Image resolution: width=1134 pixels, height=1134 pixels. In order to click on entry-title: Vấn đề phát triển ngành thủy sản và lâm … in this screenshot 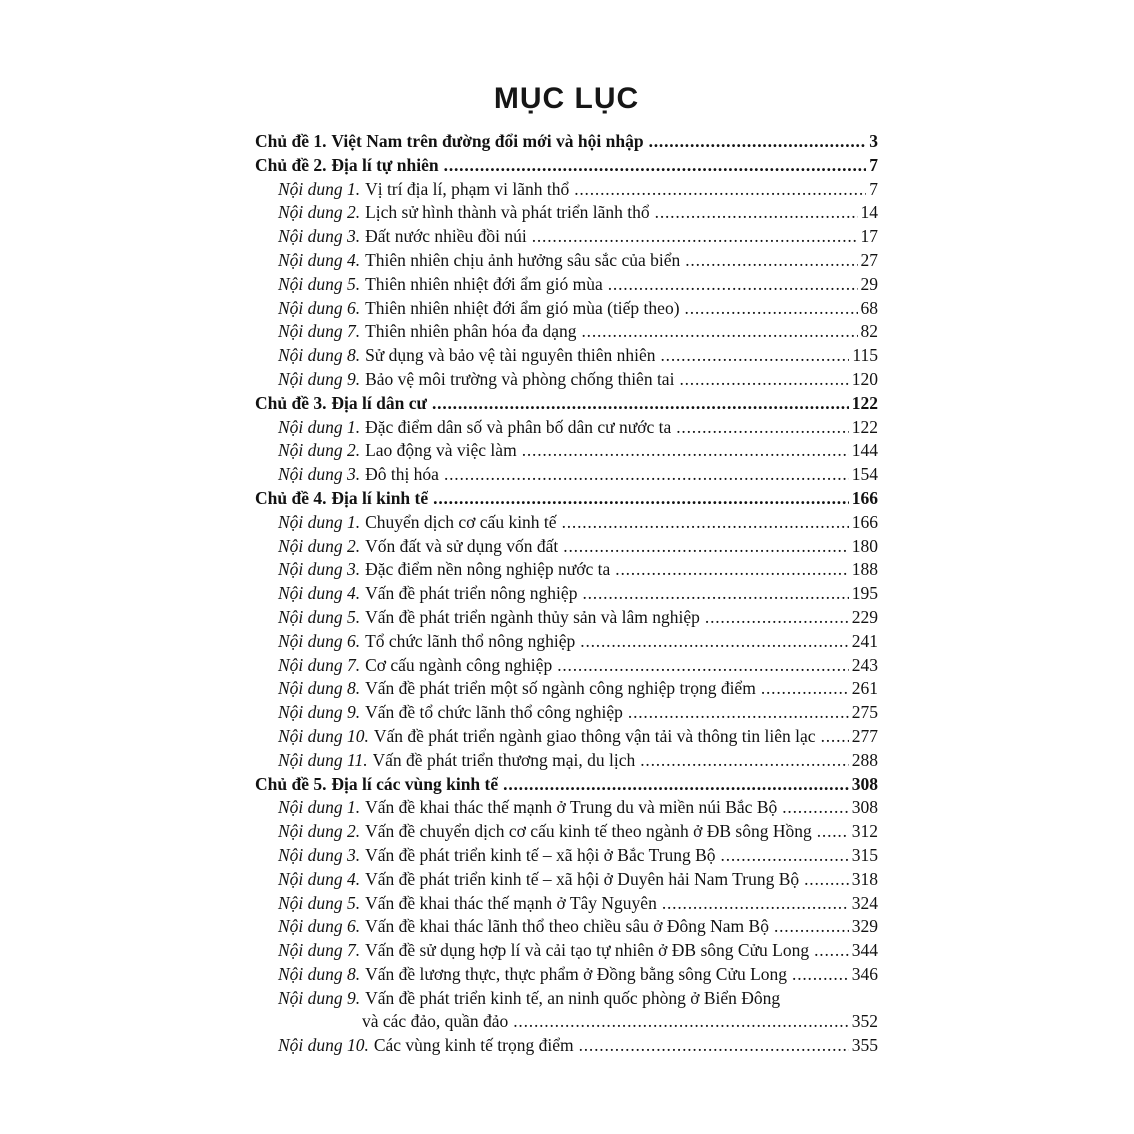, I will do `click(532, 616)`.